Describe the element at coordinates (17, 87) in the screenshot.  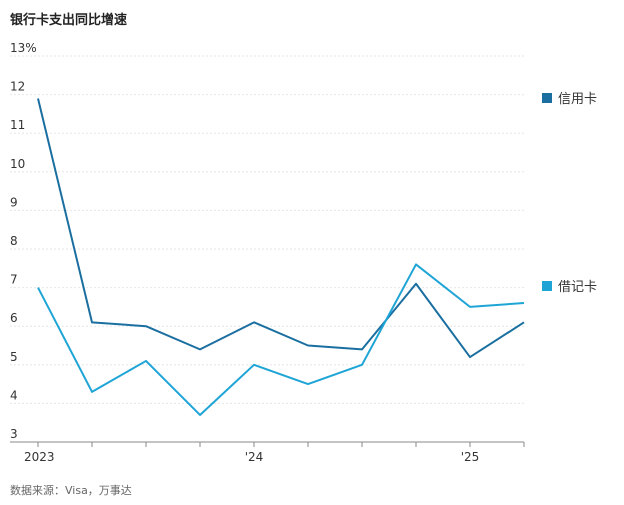
I see `y-tick-label: 12` at that location.